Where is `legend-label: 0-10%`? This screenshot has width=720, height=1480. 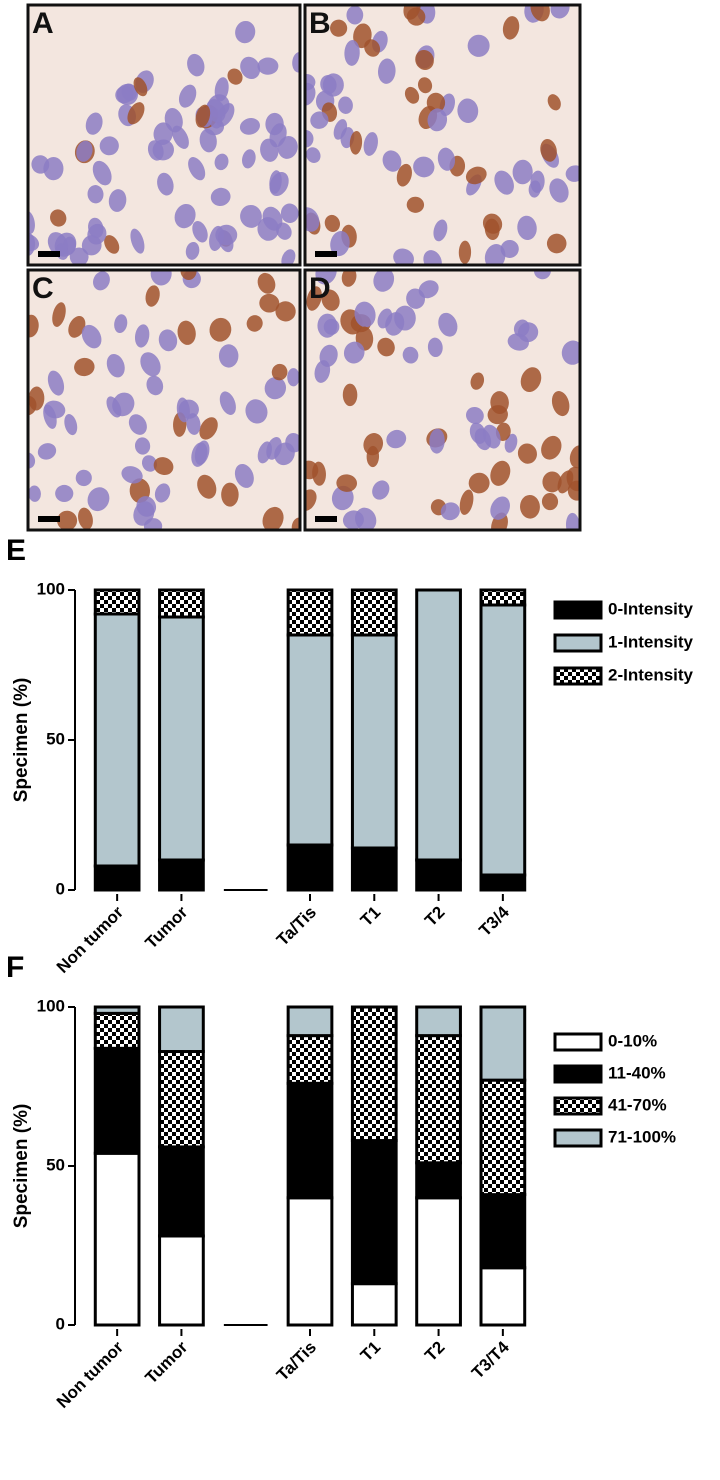 legend-label: 0-10% is located at coordinates (632, 1040).